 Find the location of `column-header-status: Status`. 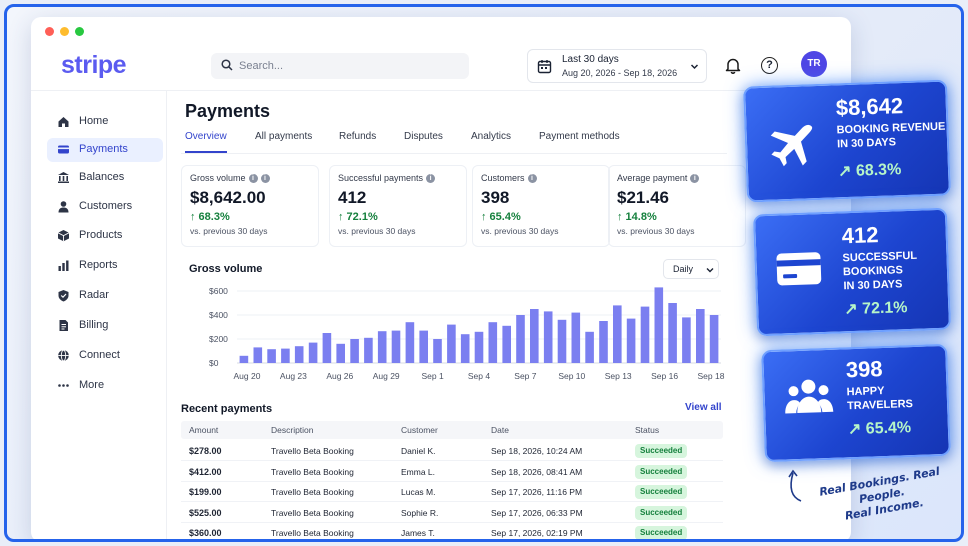

column-header-status: Status is located at coordinates (647, 430).